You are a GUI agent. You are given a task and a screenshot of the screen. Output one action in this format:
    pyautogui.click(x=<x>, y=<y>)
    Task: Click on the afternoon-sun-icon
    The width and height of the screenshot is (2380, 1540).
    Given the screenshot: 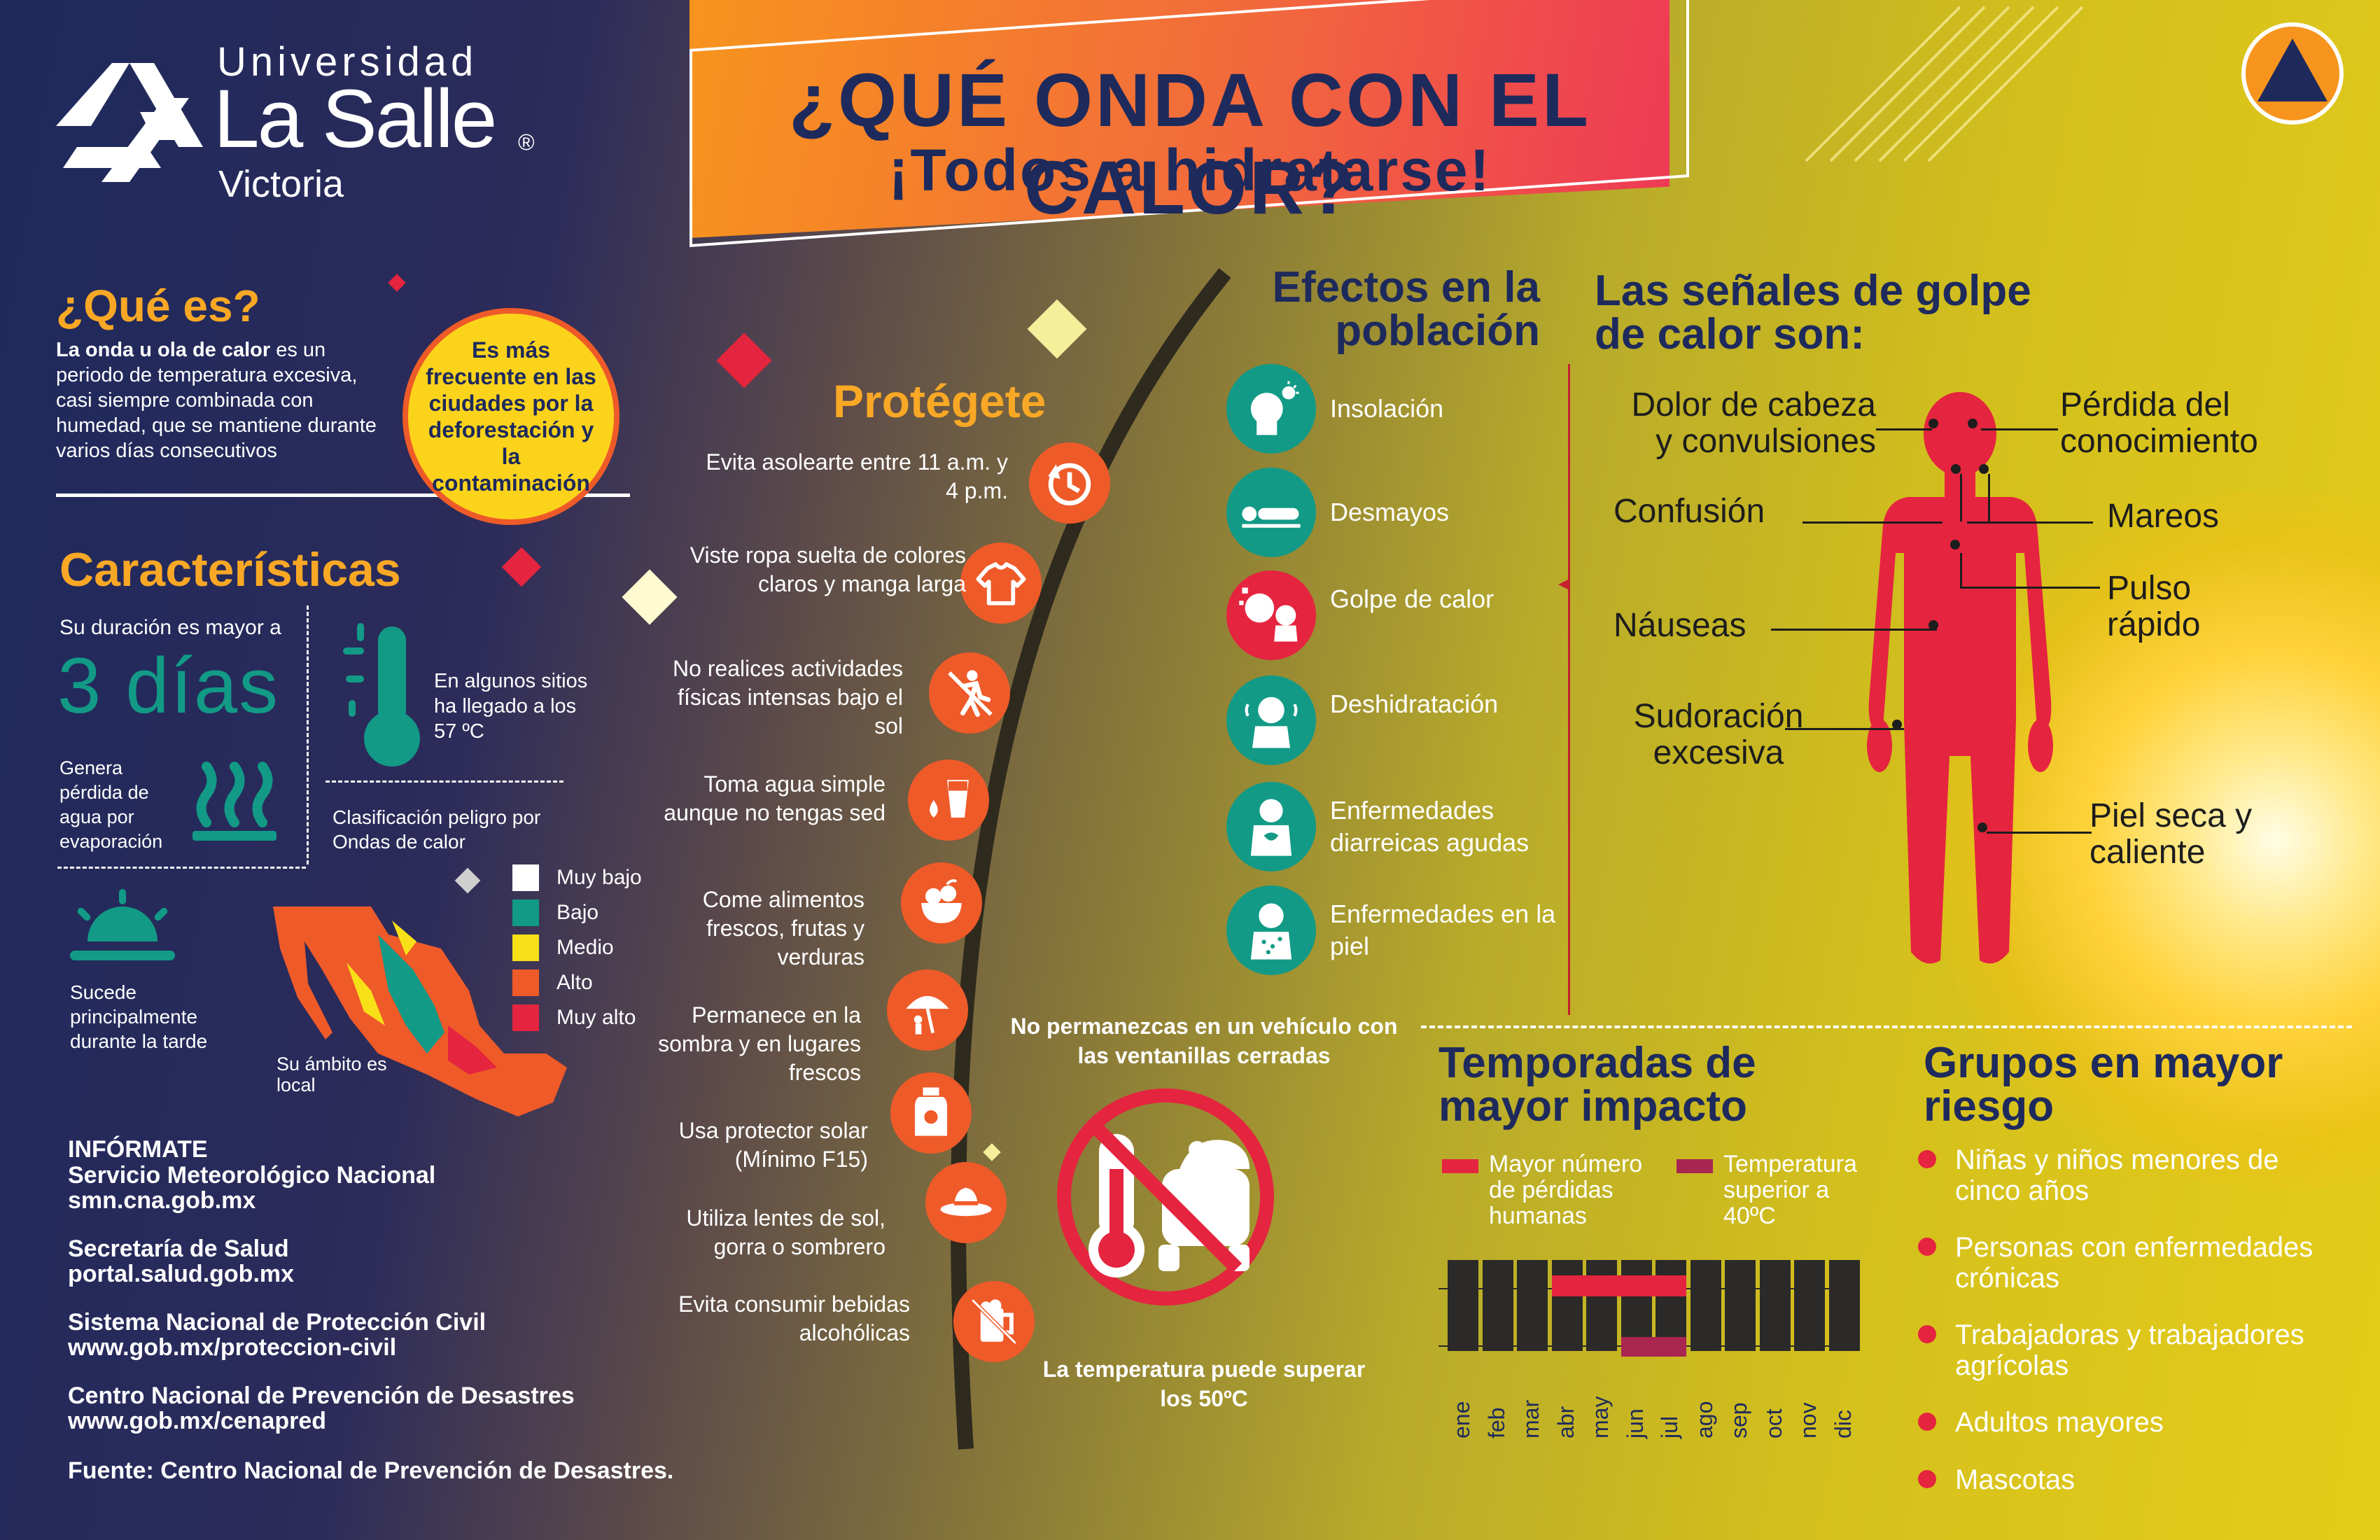 What is the action you would take?
    pyautogui.click(x=122, y=924)
    